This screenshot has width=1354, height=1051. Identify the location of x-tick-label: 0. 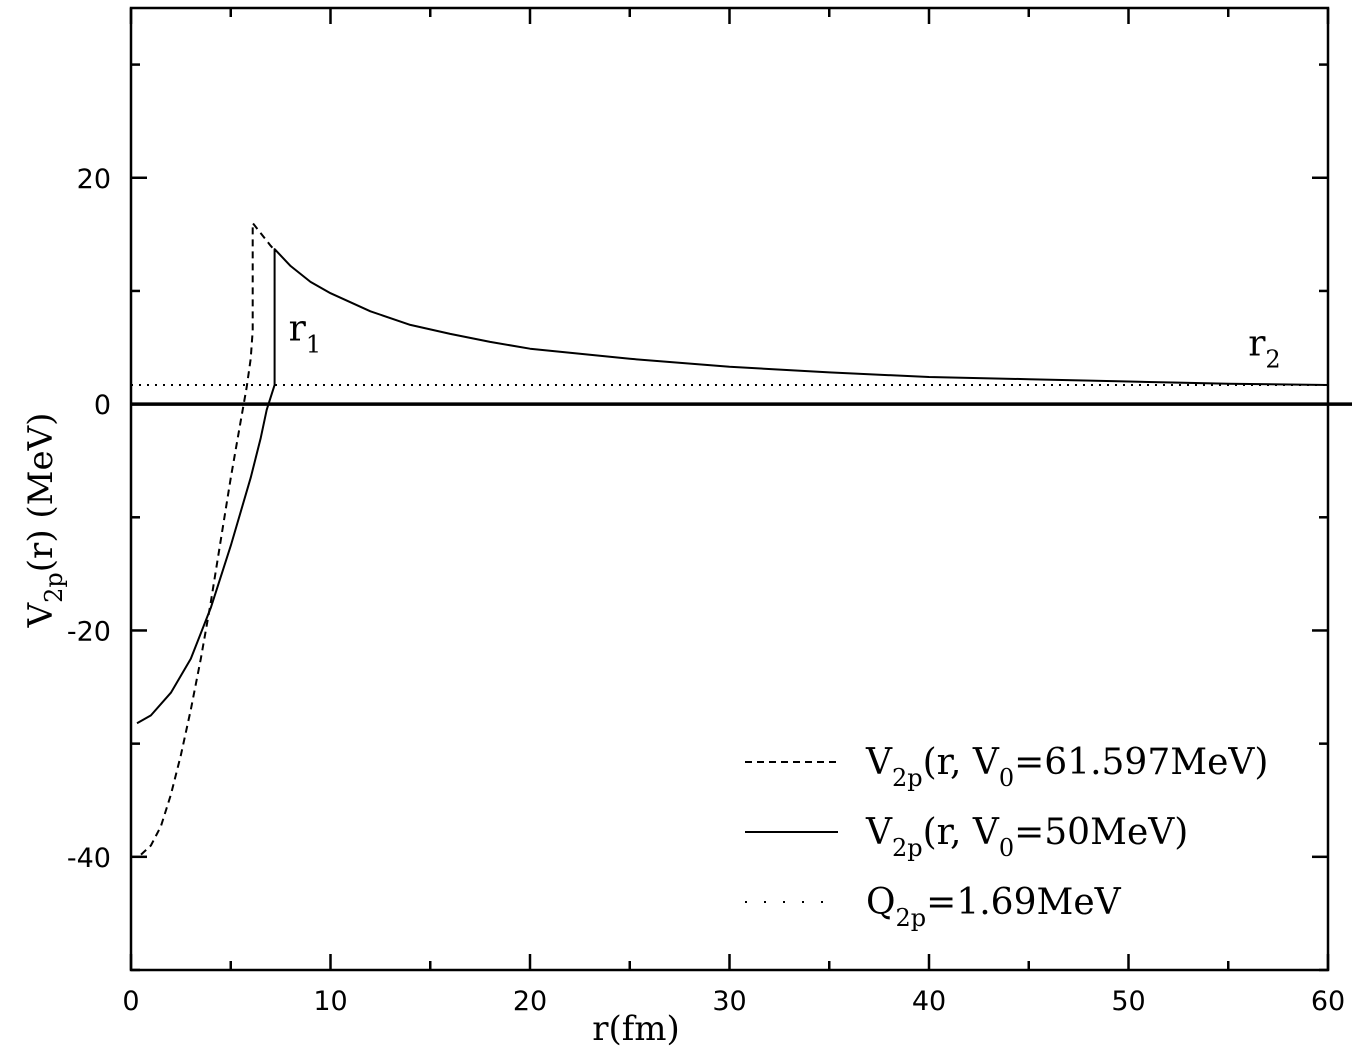
(130, 1001).